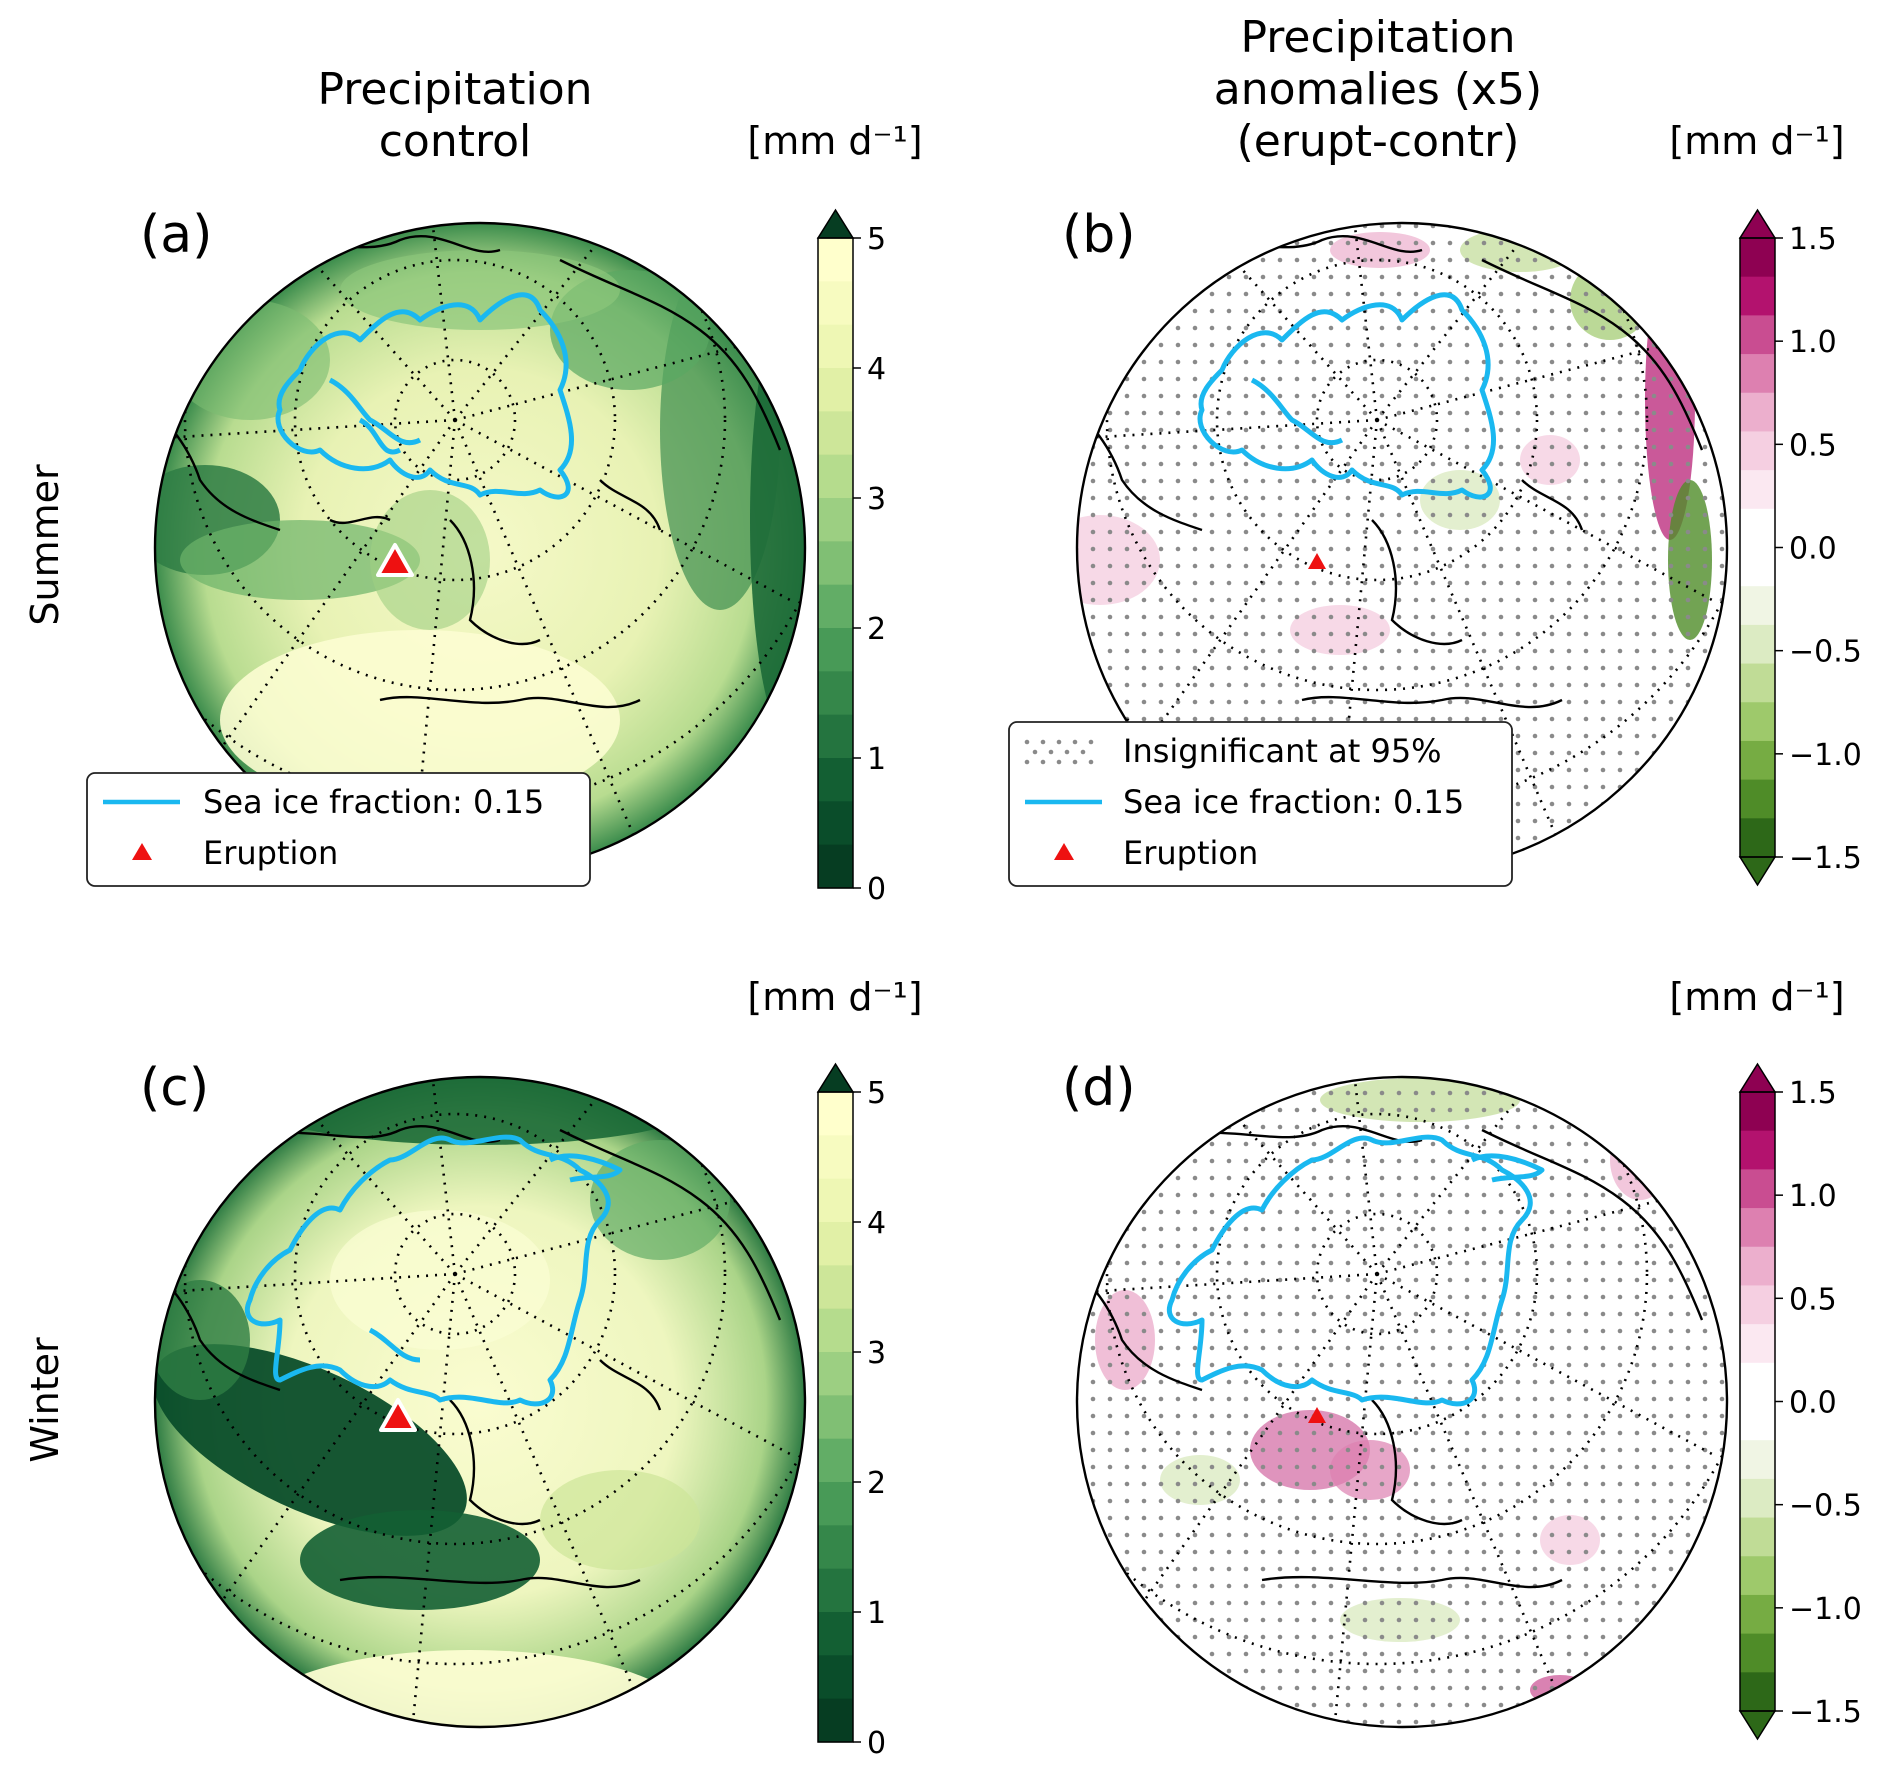 The width and height of the screenshot is (1892, 1772). I want to click on title-anomaly-line3: (erupt-contr), so click(1378, 141).